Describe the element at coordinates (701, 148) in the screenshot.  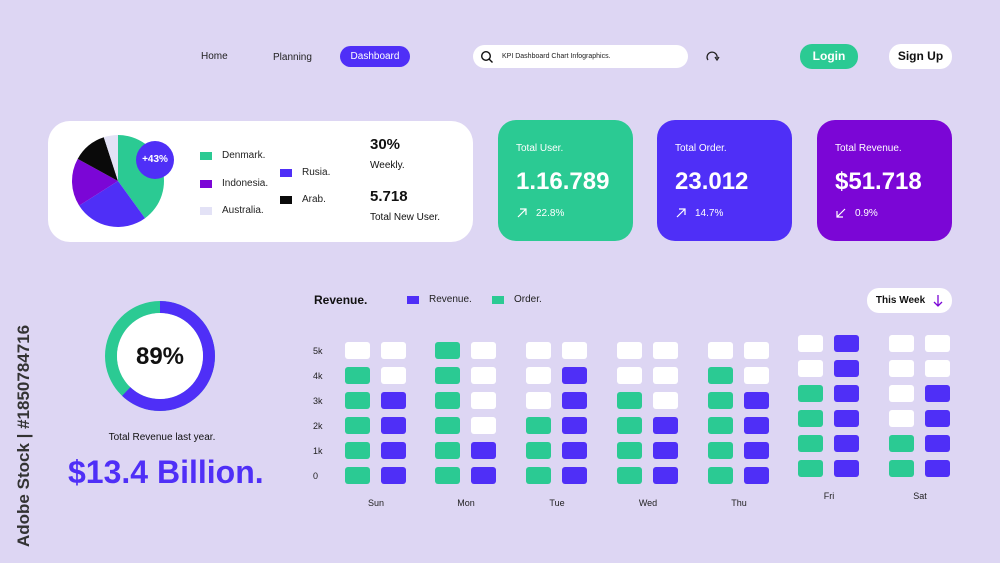
I see `kpi-title: Total Order.` at that location.